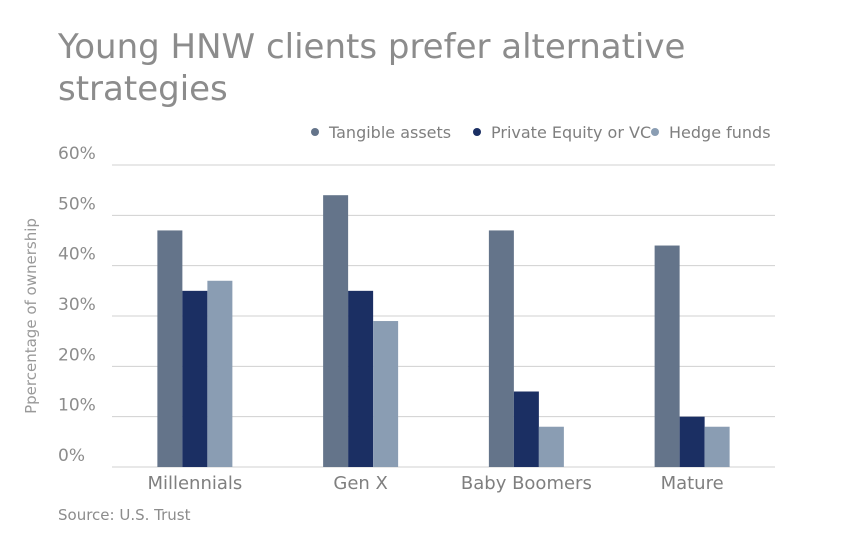 Image resolution: width=844 pixels, height=550 pixels. What do you see at coordinates (77, 406) in the screenshot?
I see `y-tick-label: 10%` at bounding box center [77, 406].